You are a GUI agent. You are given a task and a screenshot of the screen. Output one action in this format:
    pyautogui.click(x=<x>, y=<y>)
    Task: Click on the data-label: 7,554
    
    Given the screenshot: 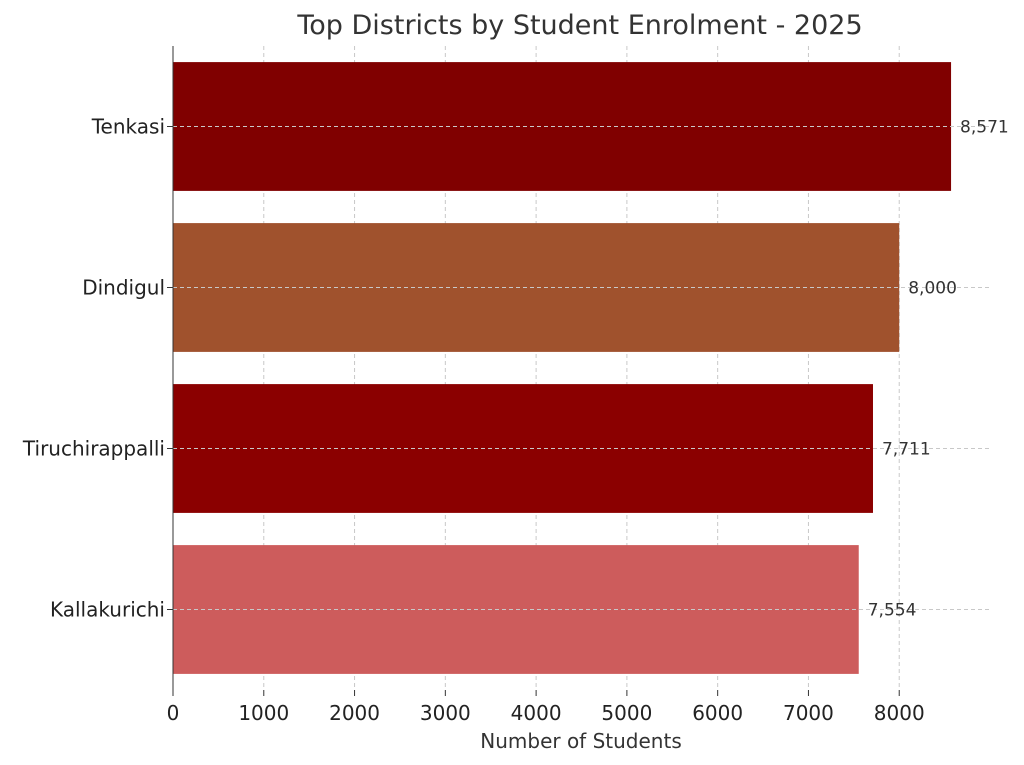 What is the action you would take?
    pyautogui.click(x=892, y=611)
    